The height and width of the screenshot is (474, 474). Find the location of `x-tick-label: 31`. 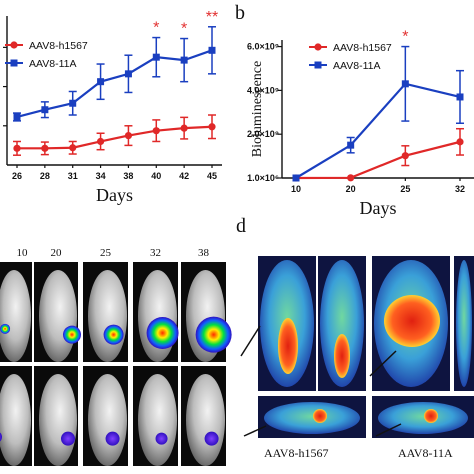

x-tick-label: 31 is located at coordinates (73, 176).